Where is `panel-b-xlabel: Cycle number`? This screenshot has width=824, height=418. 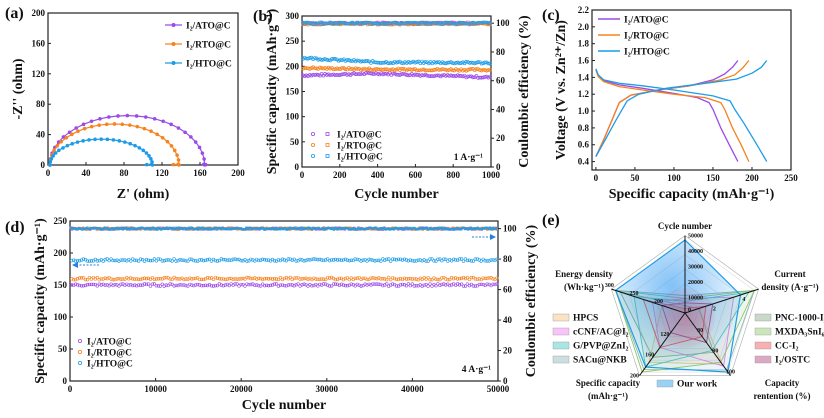
panel-b-xlabel: Cycle number is located at coordinates (396, 194).